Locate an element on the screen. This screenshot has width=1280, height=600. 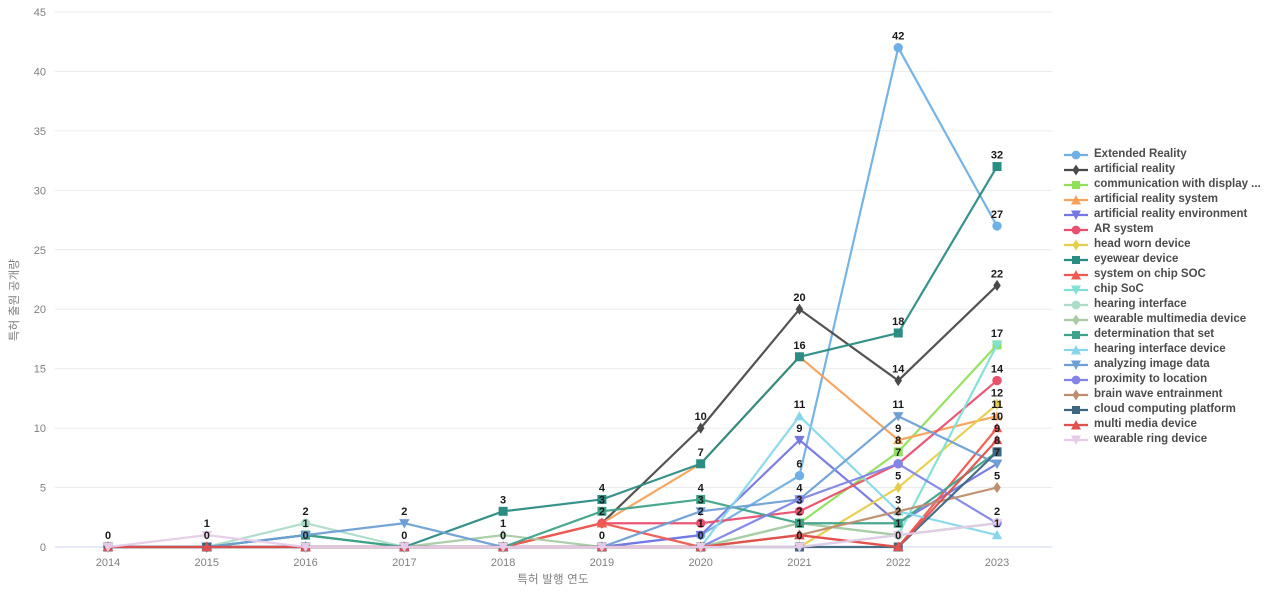
legend-label: brain wave entrainment is located at coordinates (1158, 394).